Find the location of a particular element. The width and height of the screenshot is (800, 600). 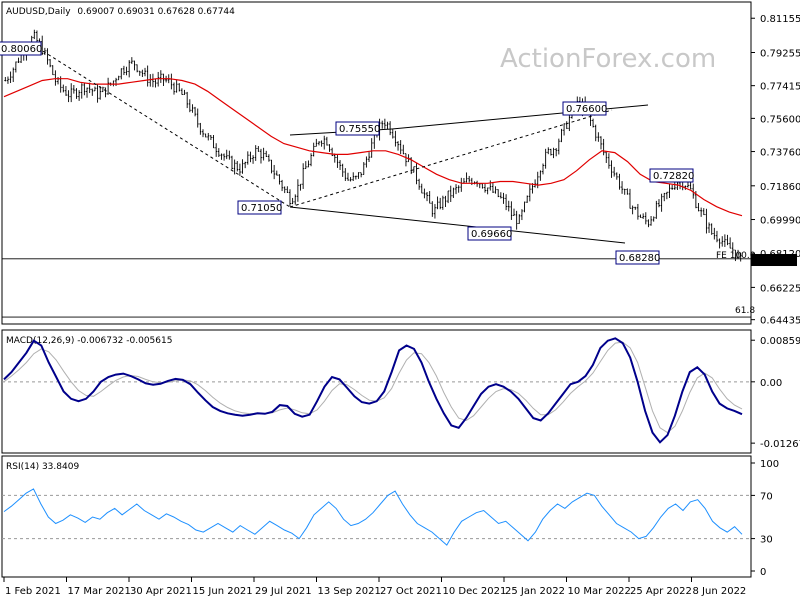

macd-y-tick-label: -0.01267 is located at coordinates (780, 444).